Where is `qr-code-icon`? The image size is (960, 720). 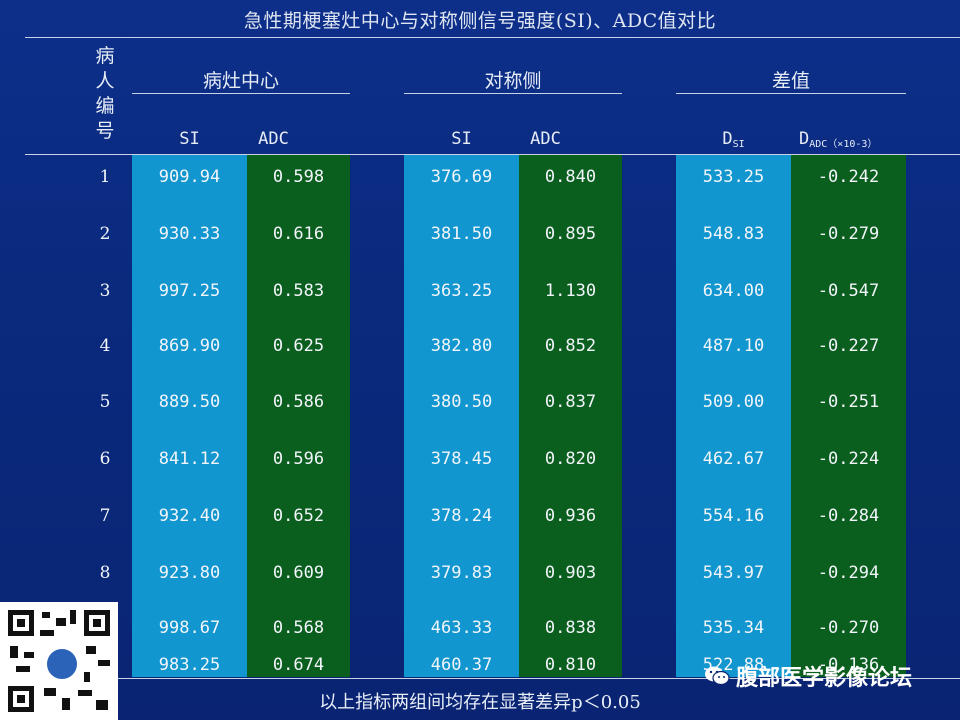
qr-code-icon is located at coordinates (59, 661).